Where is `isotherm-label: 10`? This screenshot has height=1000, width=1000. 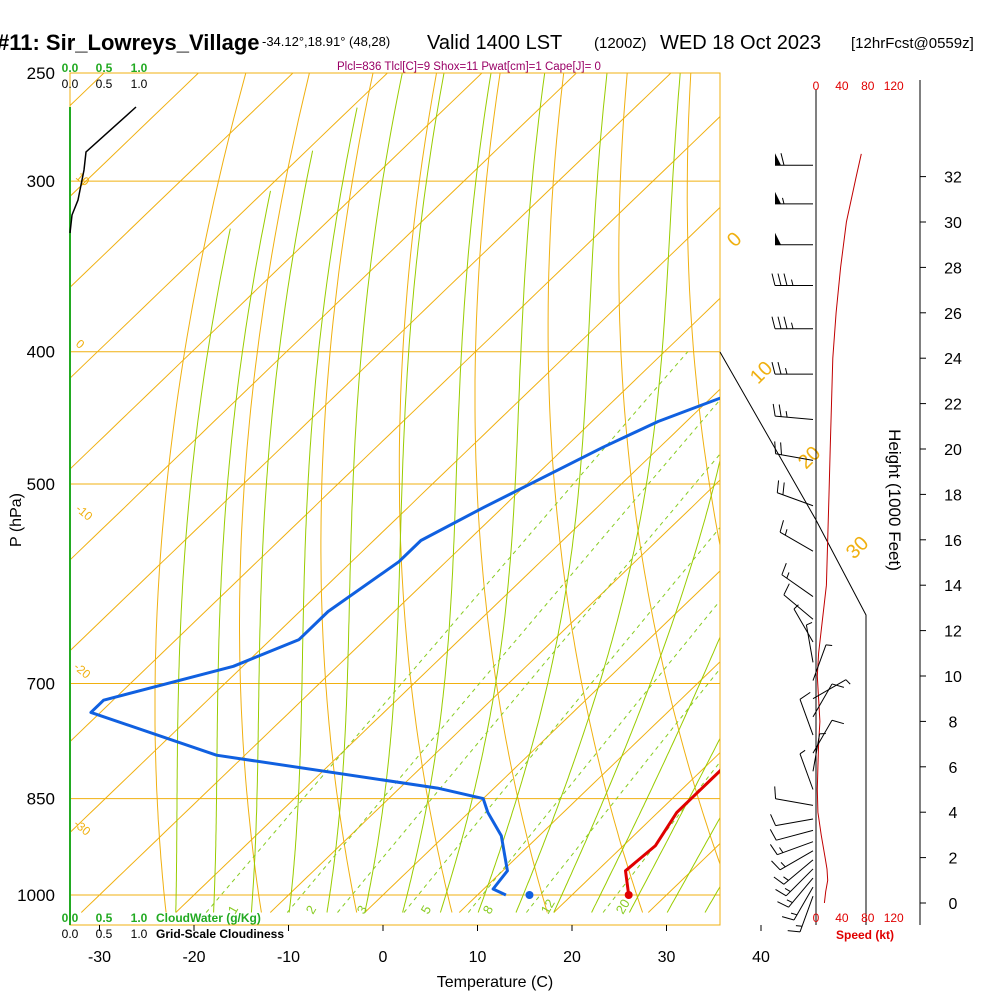 isotherm-label: 10 is located at coordinates (761, 372).